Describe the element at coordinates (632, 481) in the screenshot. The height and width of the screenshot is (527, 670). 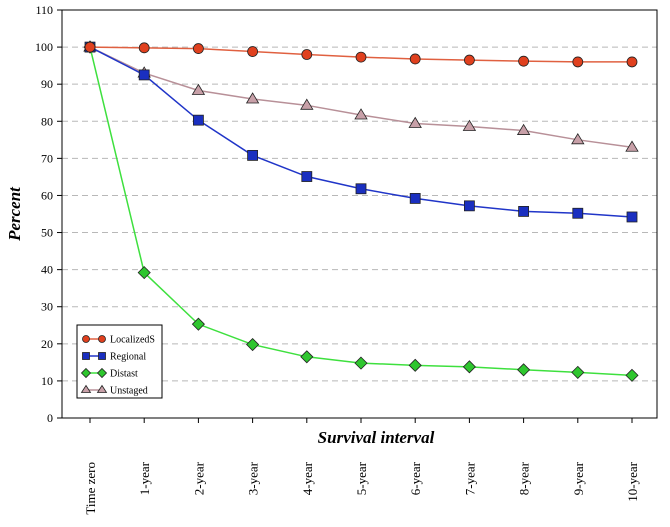
I see `x-tick-label: 10-year` at that location.